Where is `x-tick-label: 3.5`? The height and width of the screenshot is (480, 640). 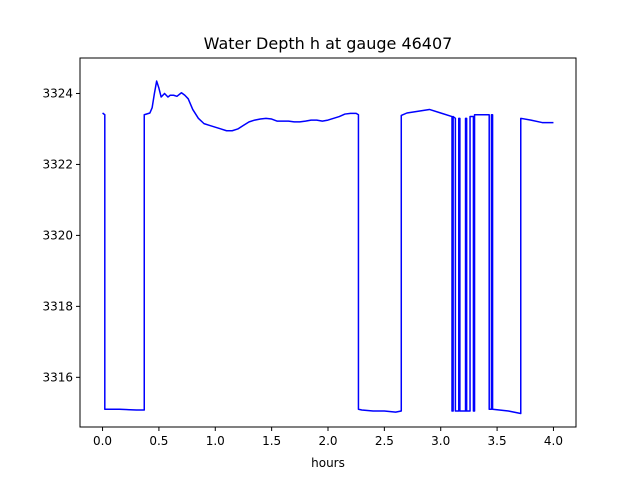 x-tick-label: 3.5 is located at coordinates (497, 441).